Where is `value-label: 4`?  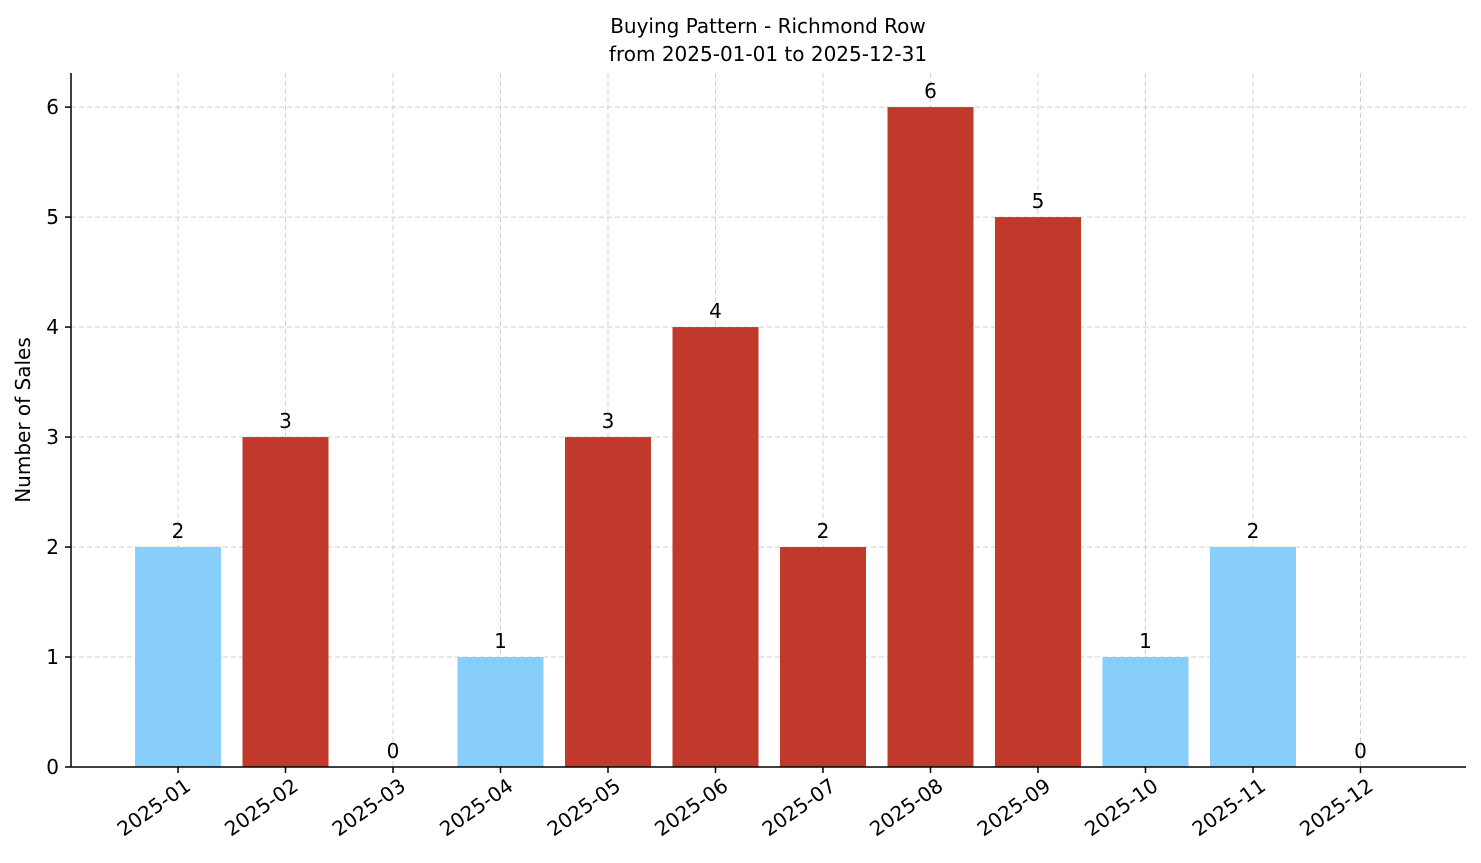
value-label: 4 is located at coordinates (715, 311).